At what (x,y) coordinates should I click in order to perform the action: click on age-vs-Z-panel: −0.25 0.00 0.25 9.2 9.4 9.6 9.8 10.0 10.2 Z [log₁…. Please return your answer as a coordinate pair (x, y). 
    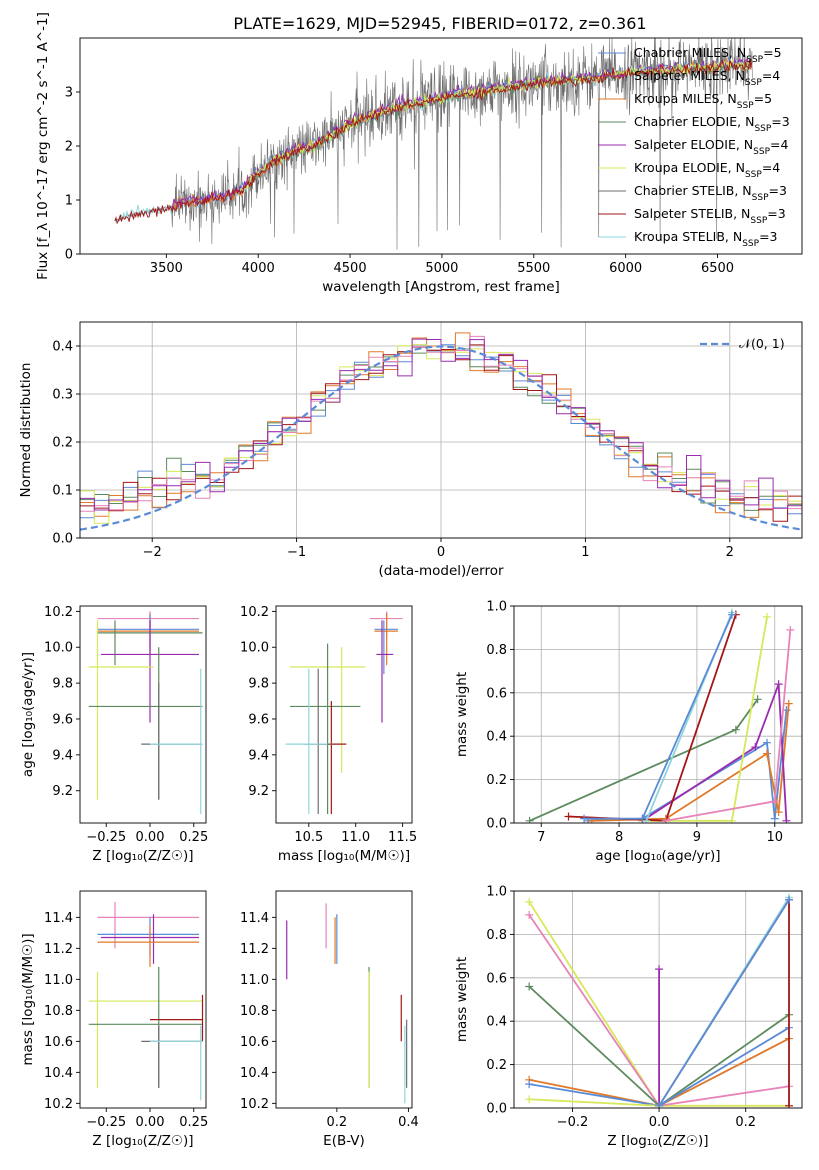
    Looking at the image, I should click on (114, 734).